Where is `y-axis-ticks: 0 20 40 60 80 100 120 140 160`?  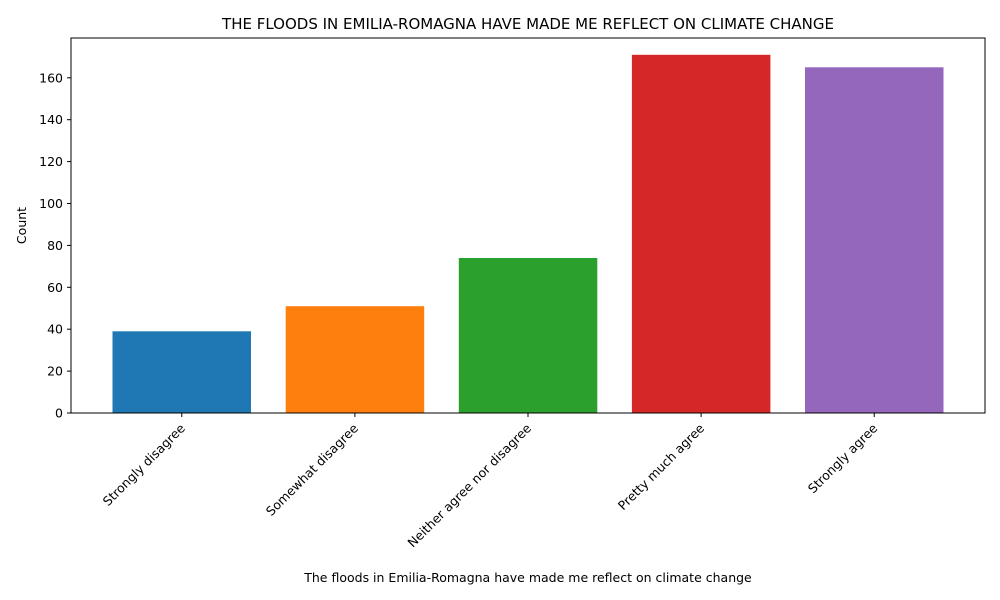 y-axis-ticks: 0 20 40 60 80 100 120 140 160 is located at coordinates (55, 245).